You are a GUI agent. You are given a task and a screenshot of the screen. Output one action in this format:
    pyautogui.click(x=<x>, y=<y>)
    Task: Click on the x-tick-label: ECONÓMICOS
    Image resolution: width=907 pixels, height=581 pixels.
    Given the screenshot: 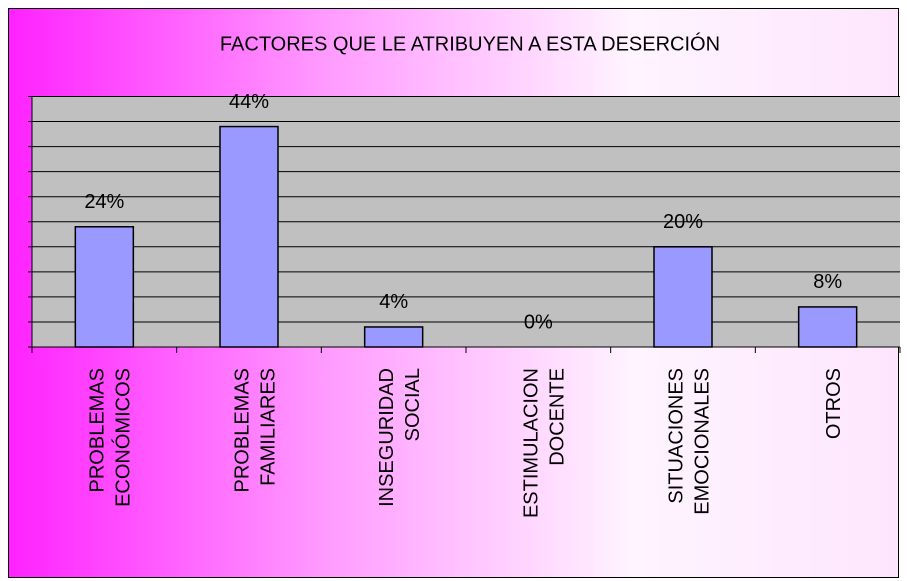 What is the action you would take?
    pyautogui.click(x=123, y=437)
    